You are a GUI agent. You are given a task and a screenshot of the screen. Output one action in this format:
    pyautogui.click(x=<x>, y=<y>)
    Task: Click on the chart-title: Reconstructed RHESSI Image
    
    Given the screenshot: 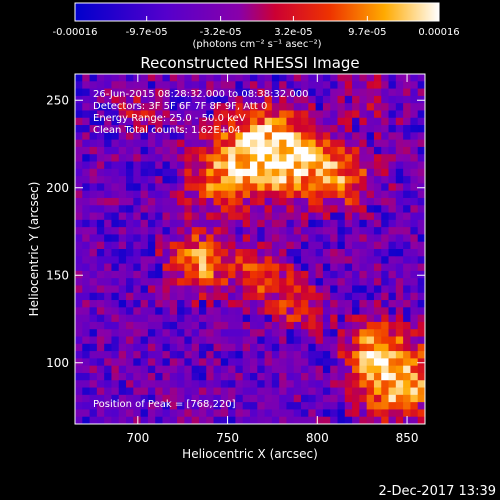 What is the action you would take?
    pyautogui.click(x=249, y=63)
    